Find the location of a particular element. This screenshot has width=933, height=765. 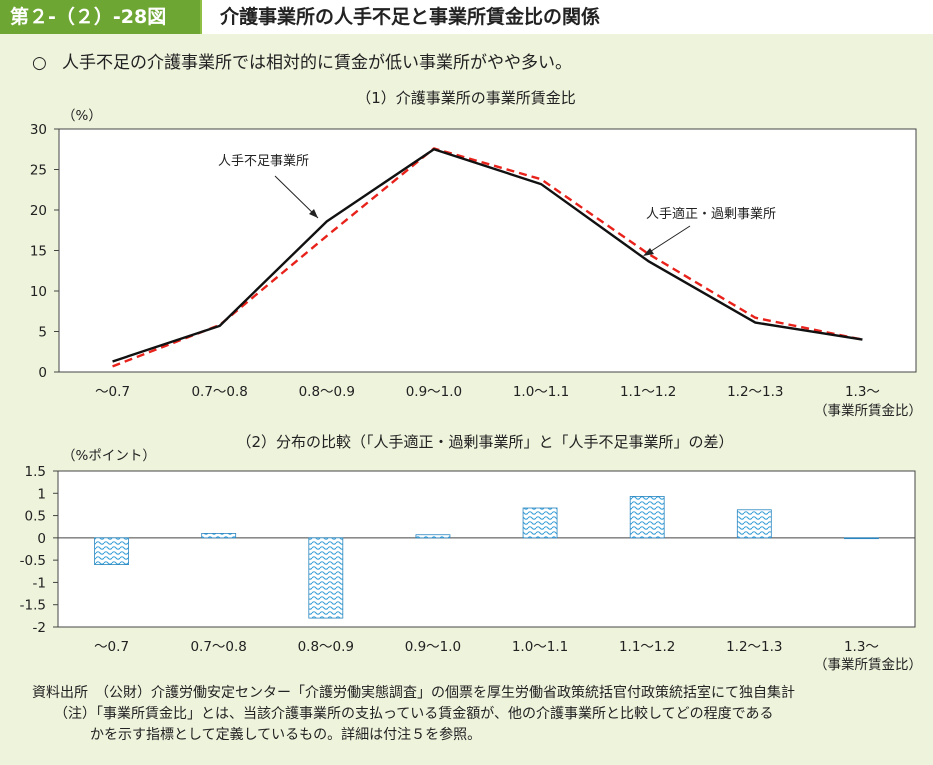

annotation-adequate-arrowhead is located at coordinates (648, 252).